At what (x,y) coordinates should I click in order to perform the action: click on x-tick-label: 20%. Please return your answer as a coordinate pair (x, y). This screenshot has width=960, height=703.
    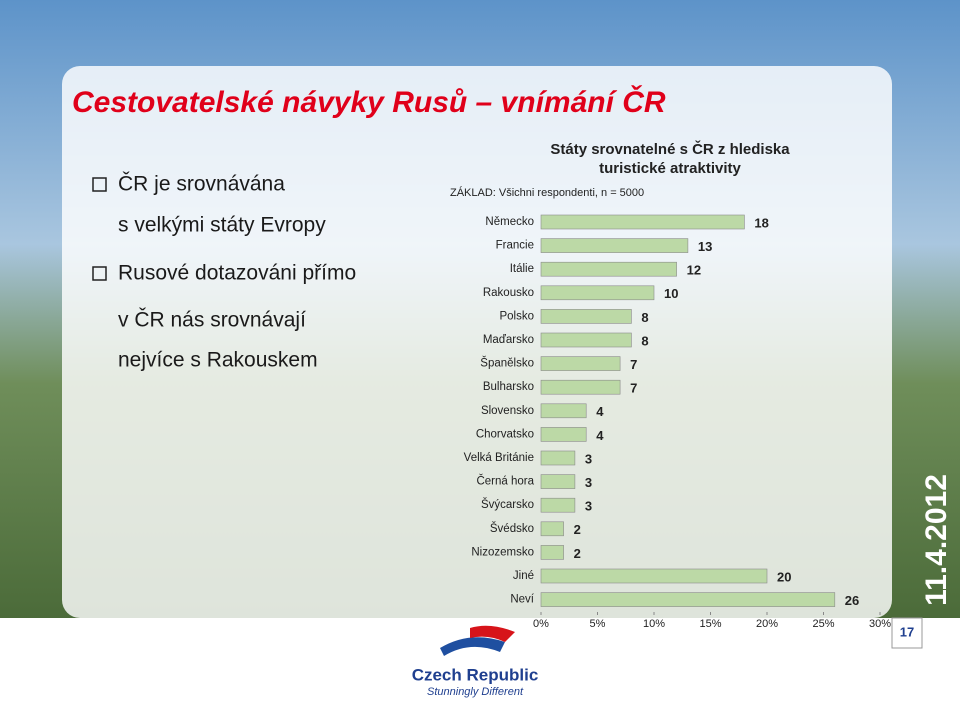
    Looking at the image, I should click on (767, 624).